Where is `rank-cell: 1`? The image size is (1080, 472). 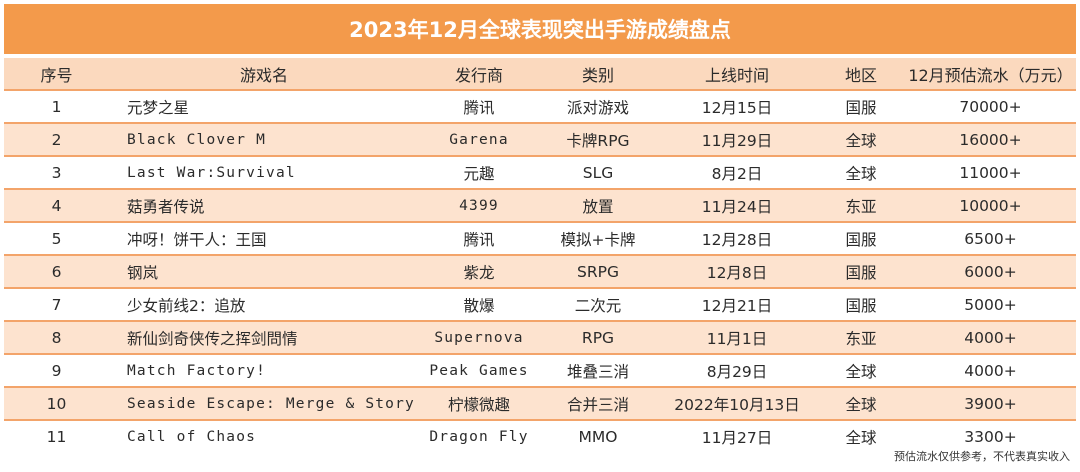 rank-cell: 1 is located at coordinates (56, 106).